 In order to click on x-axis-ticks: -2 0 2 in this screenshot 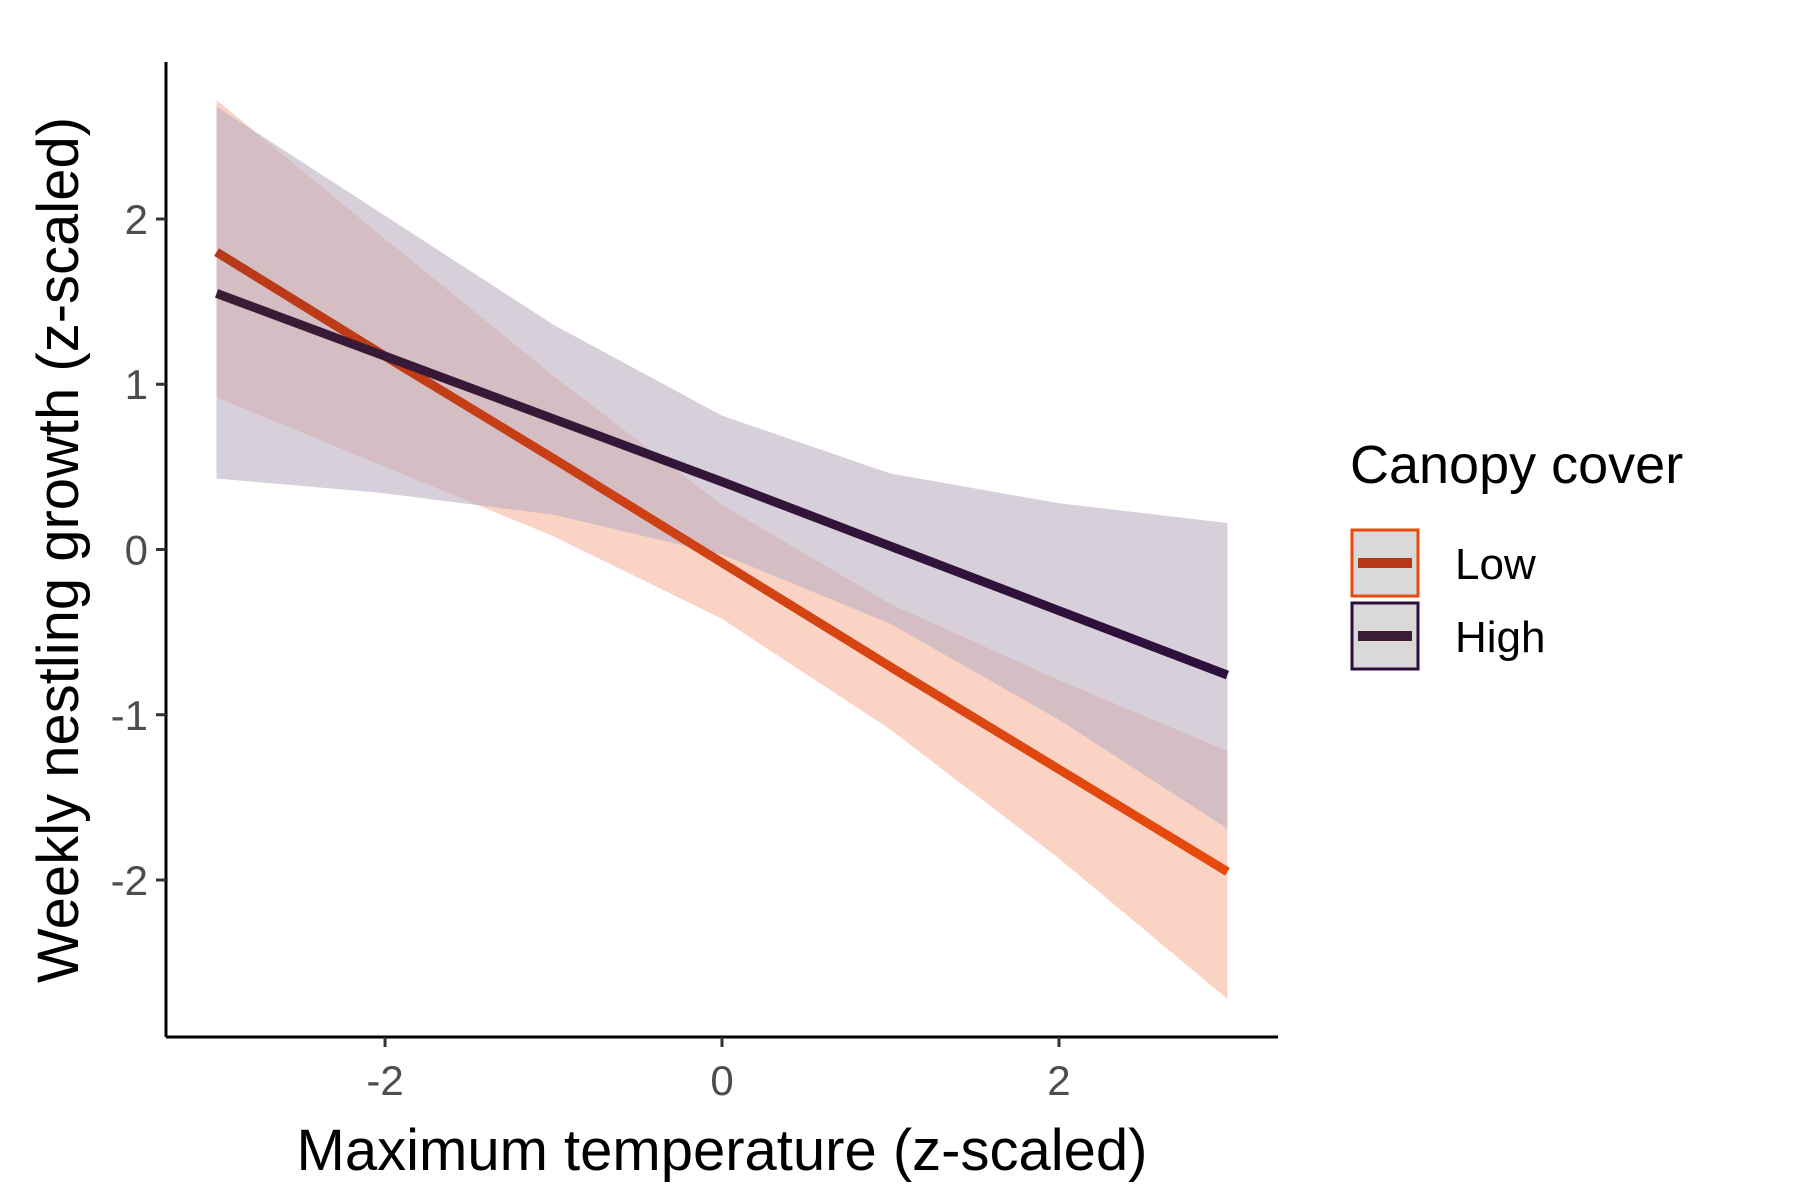, I will do `click(718, 1070)`.